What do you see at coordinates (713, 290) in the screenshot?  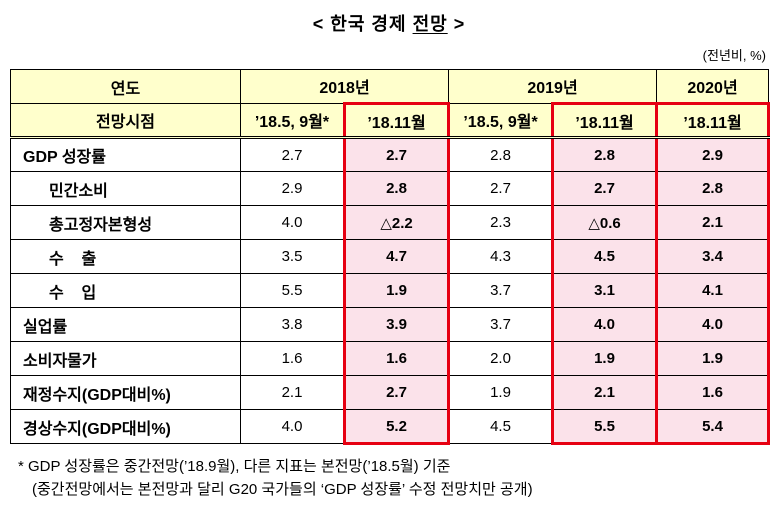 I see `cell-highlight: 4.1` at bounding box center [713, 290].